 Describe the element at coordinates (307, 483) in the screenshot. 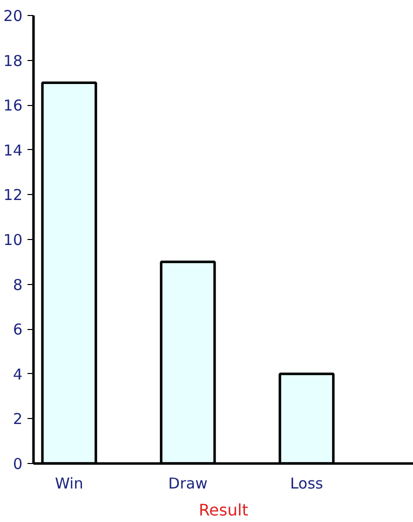

I see `x-tick-label: Loss` at that location.